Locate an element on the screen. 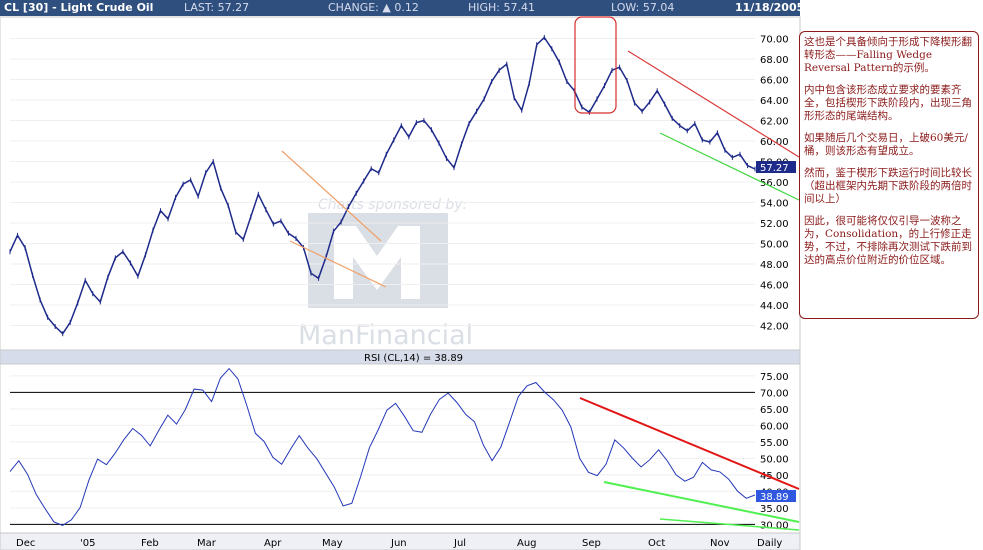 The image size is (983, 550). price-tick-label: 64.00 is located at coordinates (774, 101).